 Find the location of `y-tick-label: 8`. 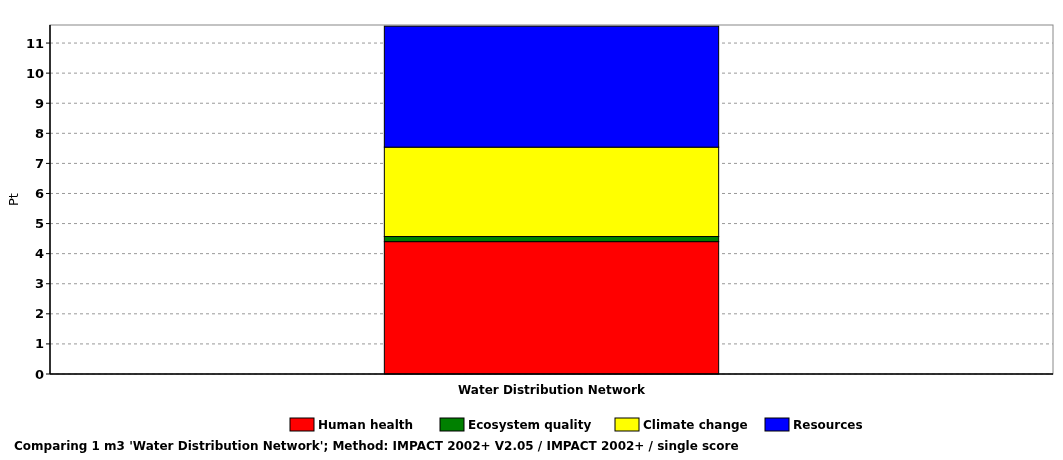

y-tick-label: 8 is located at coordinates (39, 133).